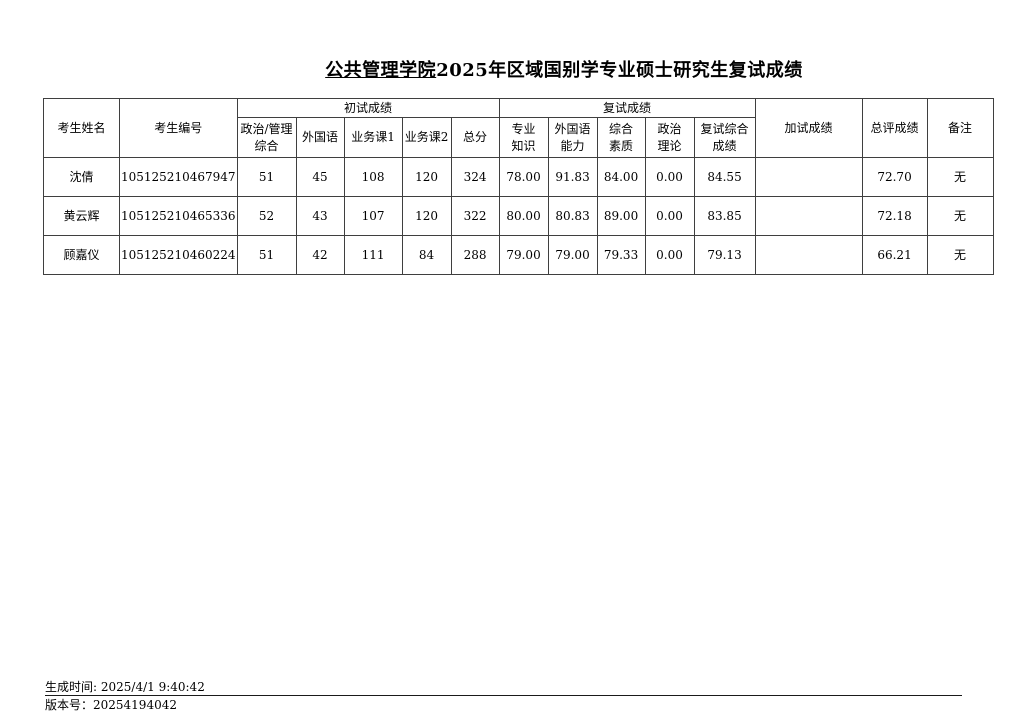 Image resolution: width=1024 pixels, height=724 pixels. I want to click on cell-overall-score: 72.18, so click(894, 216).